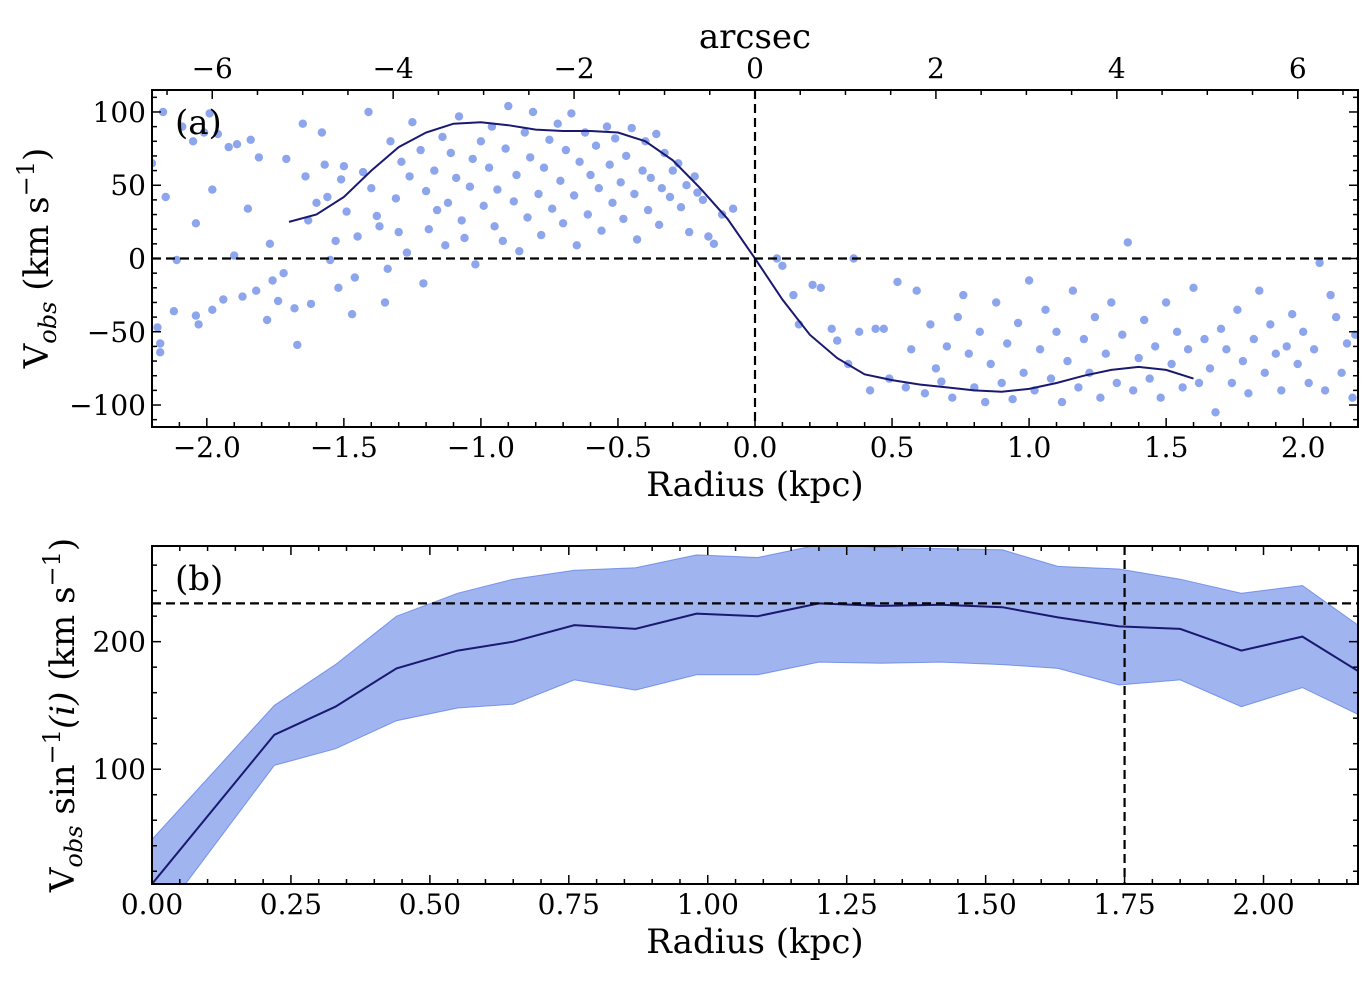 Image resolution: width=1372 pixels, height=994 pixels. I want to click on panel-b-ylabel-arg: (i), so click(63, 710).